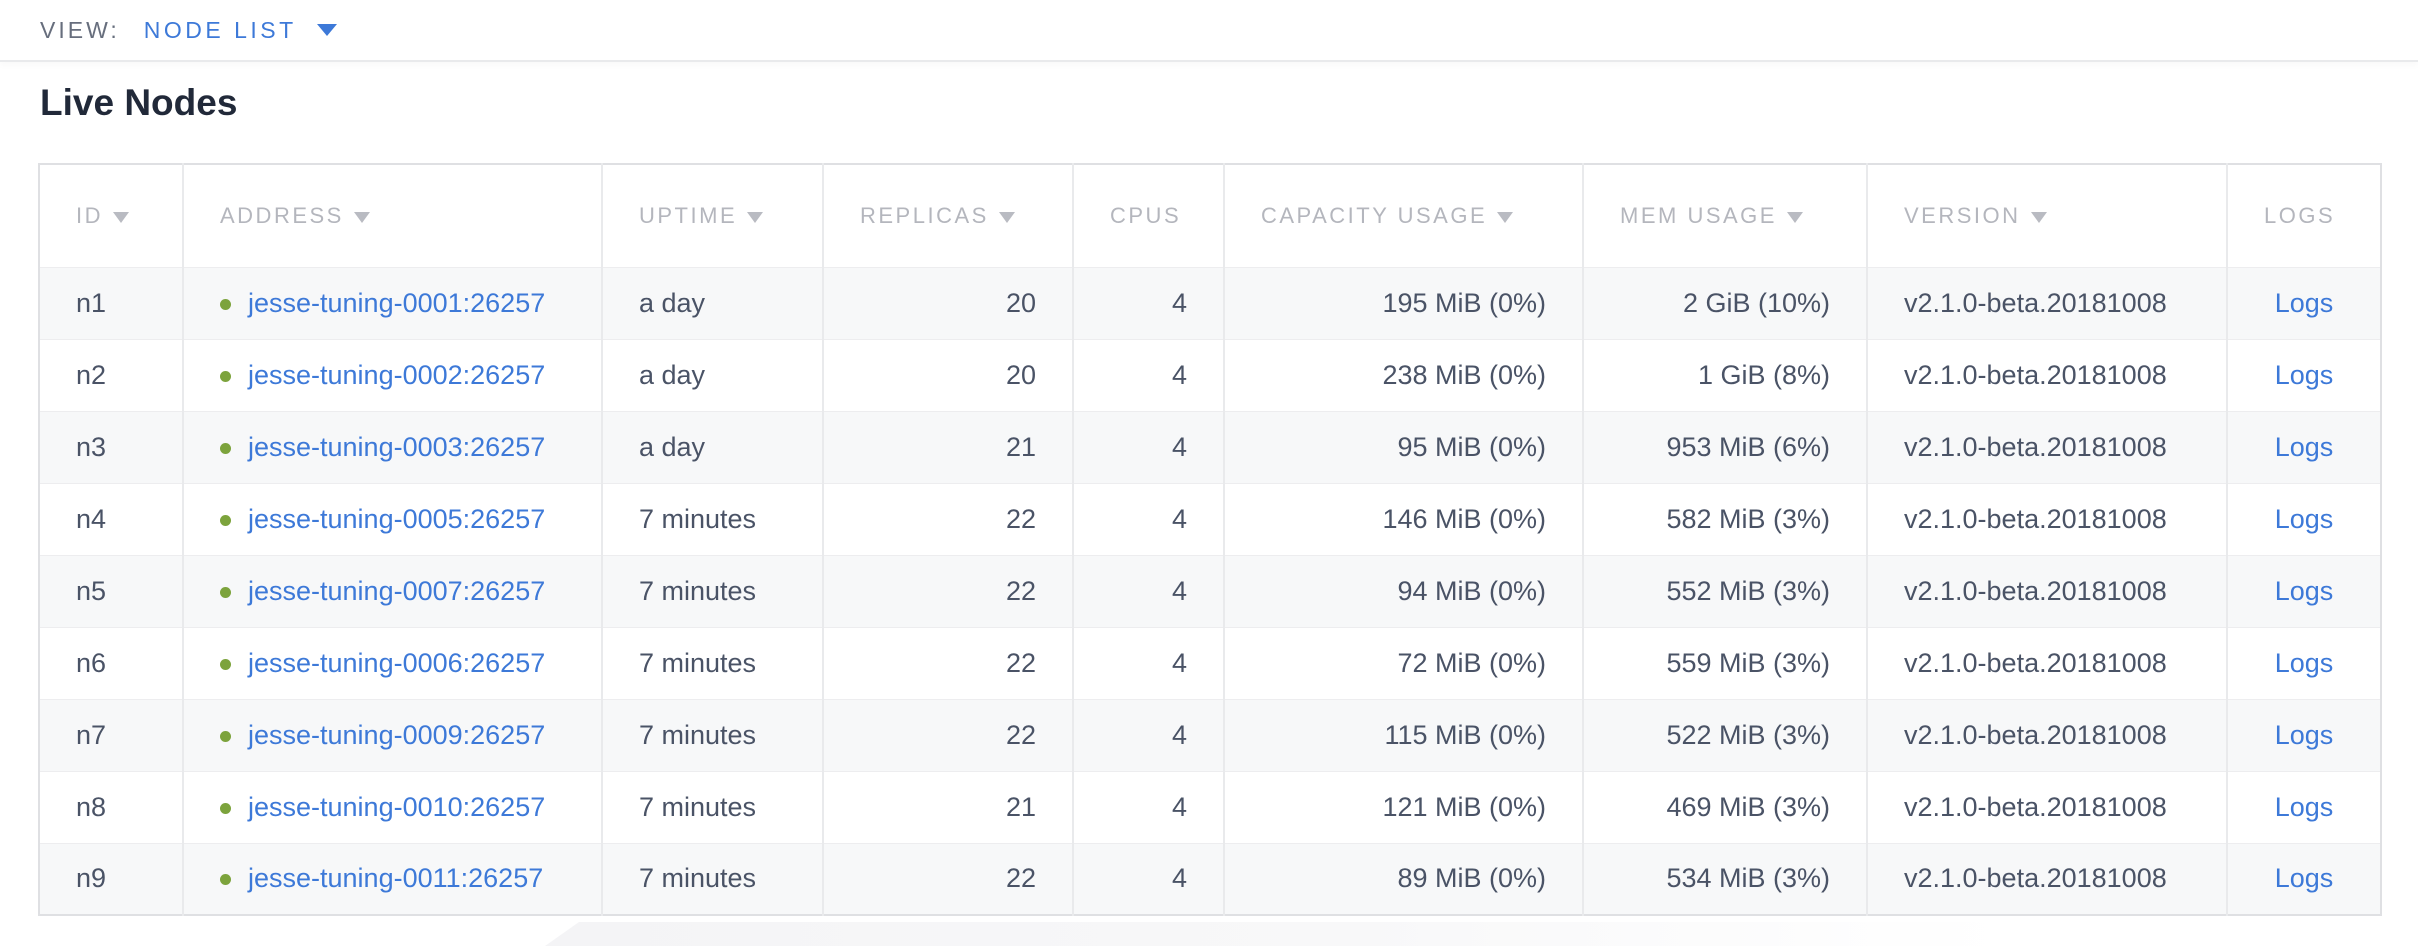 This screenshot has height=946, width=2418. Describe the element at coordinates (924, 215) in the screenshot. I see `column-label: REPLICAS` at that location.